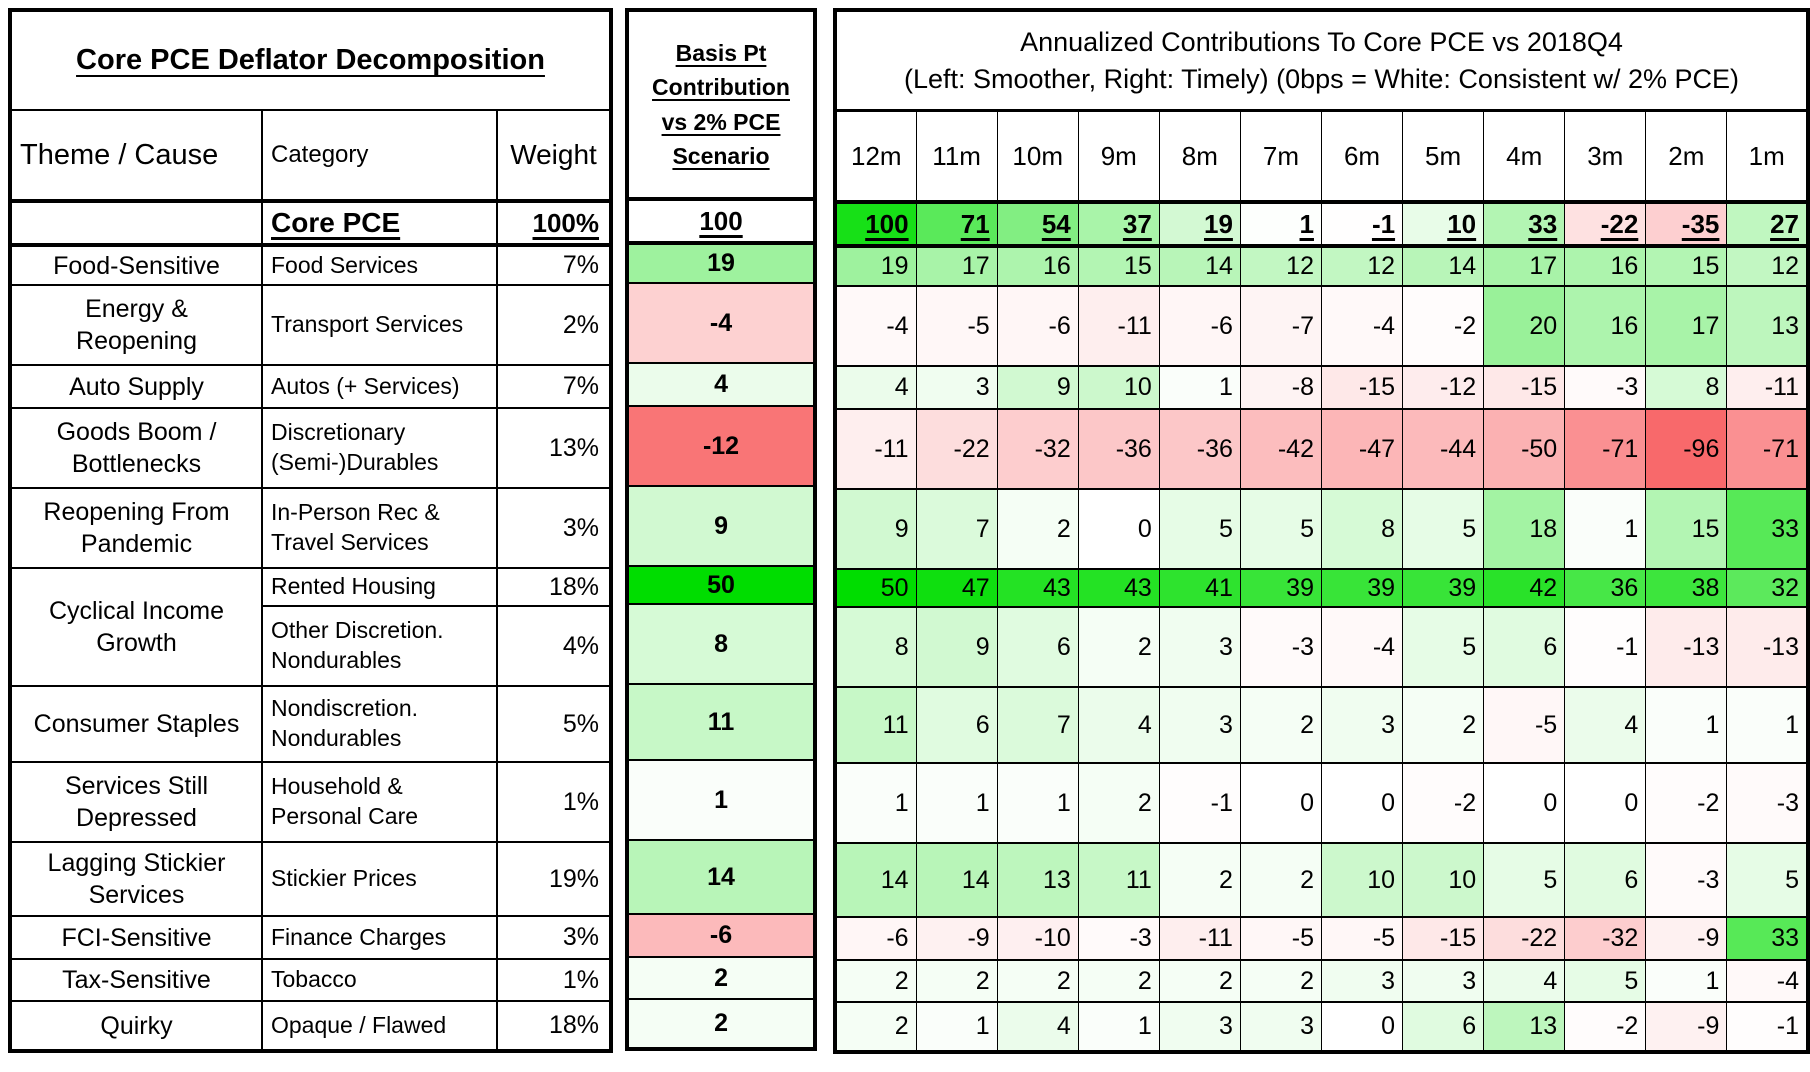  I want to click on heatmap-cell-4m: -5, so click(1524, 725).